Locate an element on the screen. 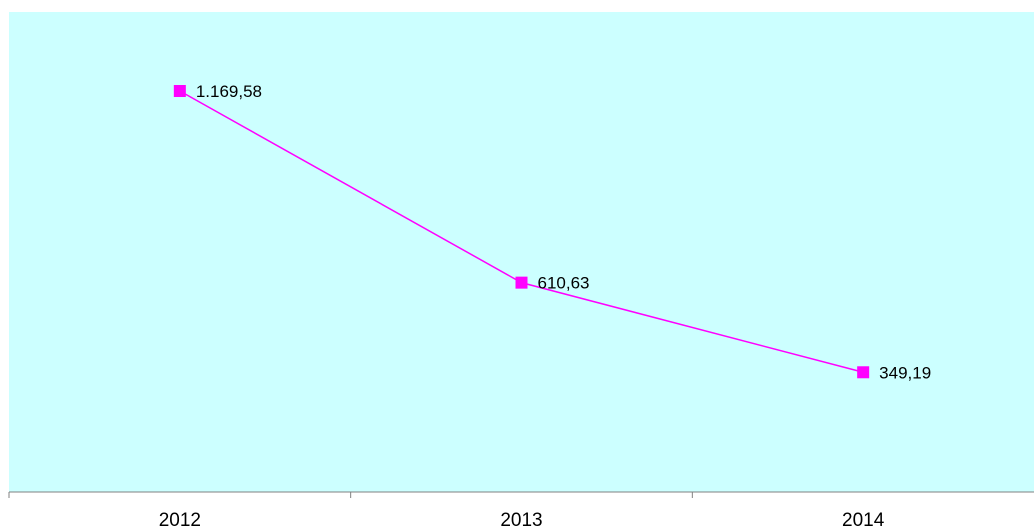  data-label: 1.169,58 is located at coordinates (229, 91).